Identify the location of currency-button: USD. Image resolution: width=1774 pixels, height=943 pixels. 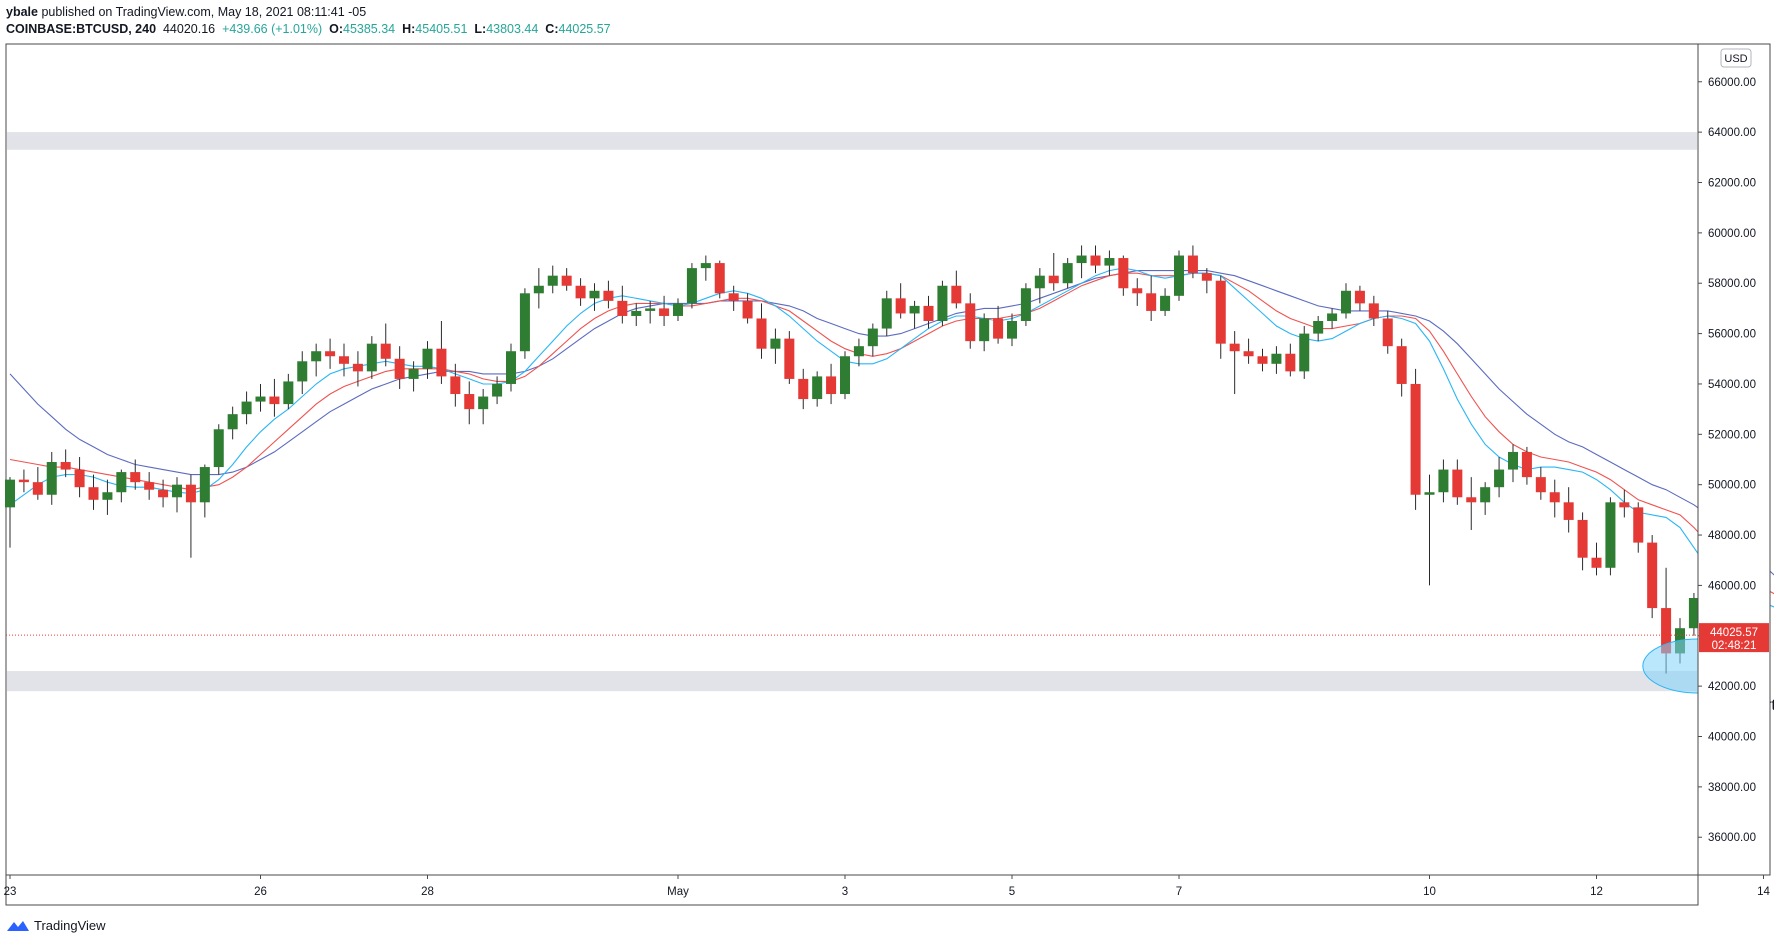
(1736, 58).